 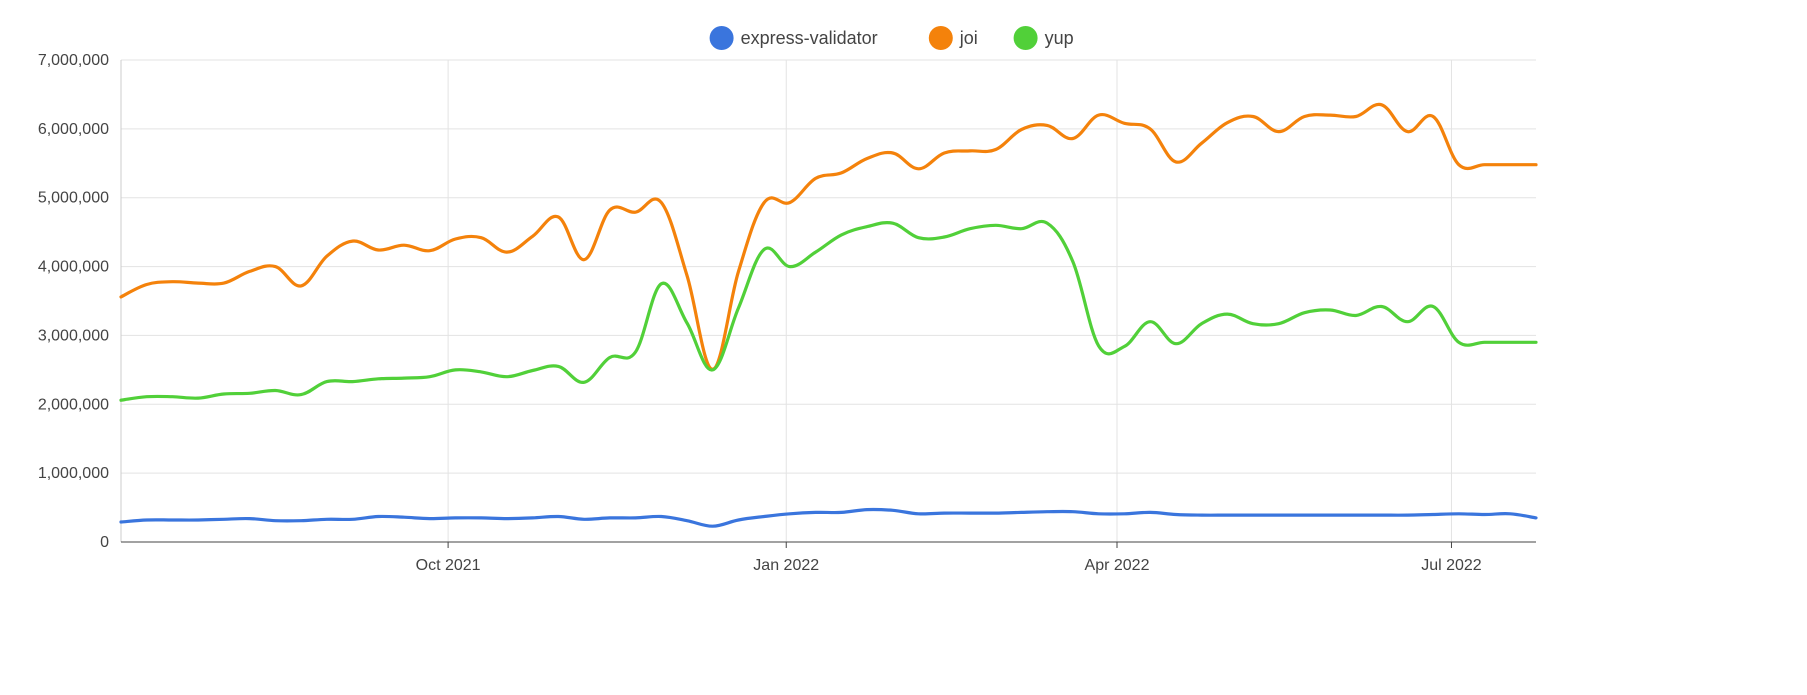 What do you see at coordinates (1117, 565) in the screenshot?
I see `x-tick-label: Apr 2022` at bounding box center [1117, 565].